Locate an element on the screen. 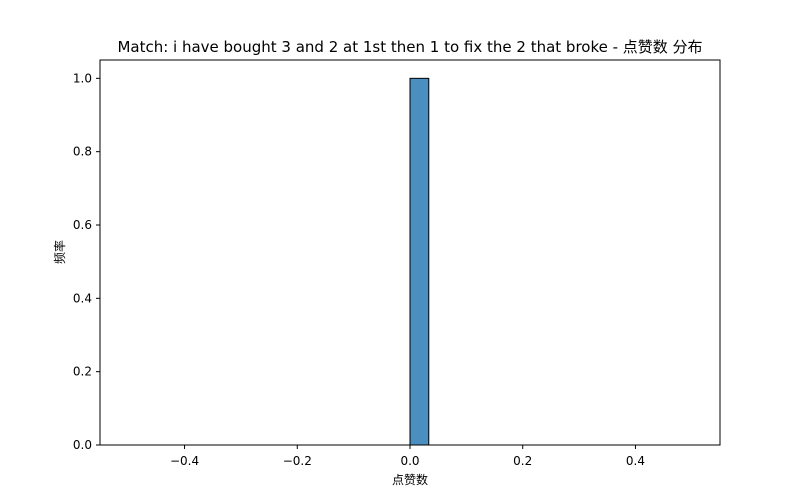 The width and height of the screenshot is (800, 500). y-tick-label: 0.8 is located at coordinates (82, 152).